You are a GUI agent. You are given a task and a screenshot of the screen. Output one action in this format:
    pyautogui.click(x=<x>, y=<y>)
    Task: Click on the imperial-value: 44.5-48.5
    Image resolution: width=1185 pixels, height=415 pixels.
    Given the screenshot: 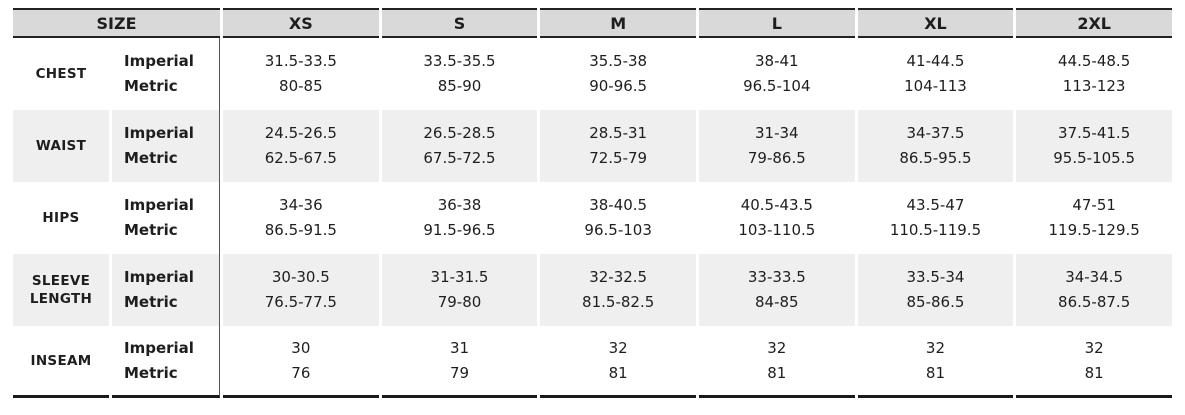 What is the action you would take?
    pyautogui.click(x=1094, y=61)
    